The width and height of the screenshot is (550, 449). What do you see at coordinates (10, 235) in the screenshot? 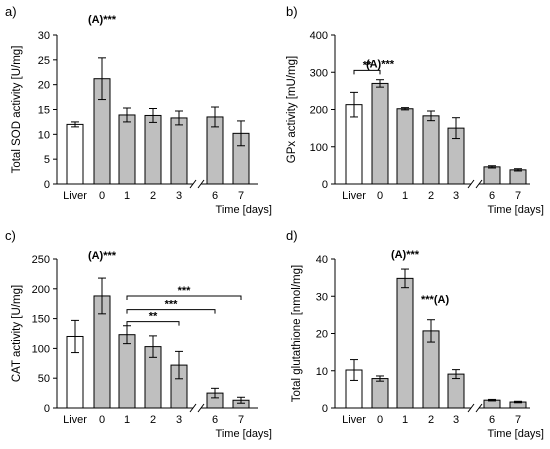
I see `panel-label: c)` at bounding box center [10, 235].